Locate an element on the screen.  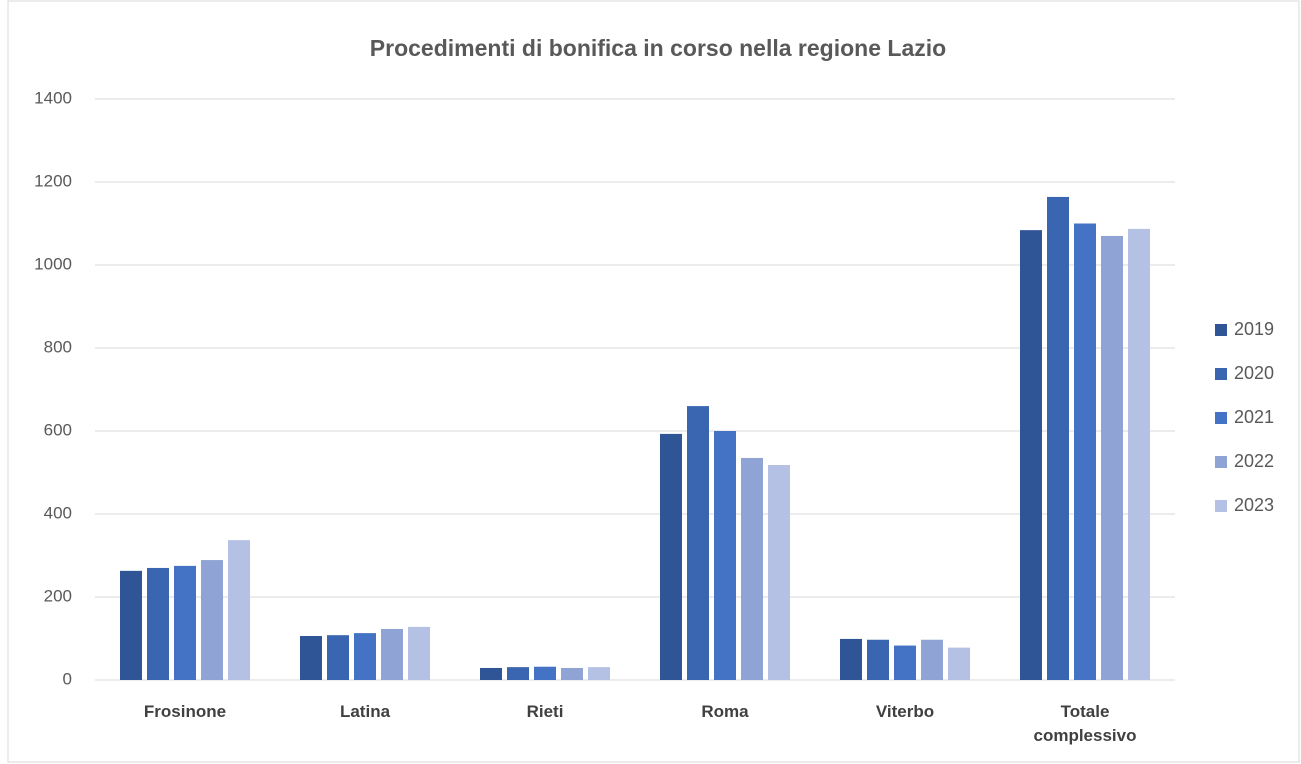
legend-label: 2023 is located at coordinates (1254, 505).